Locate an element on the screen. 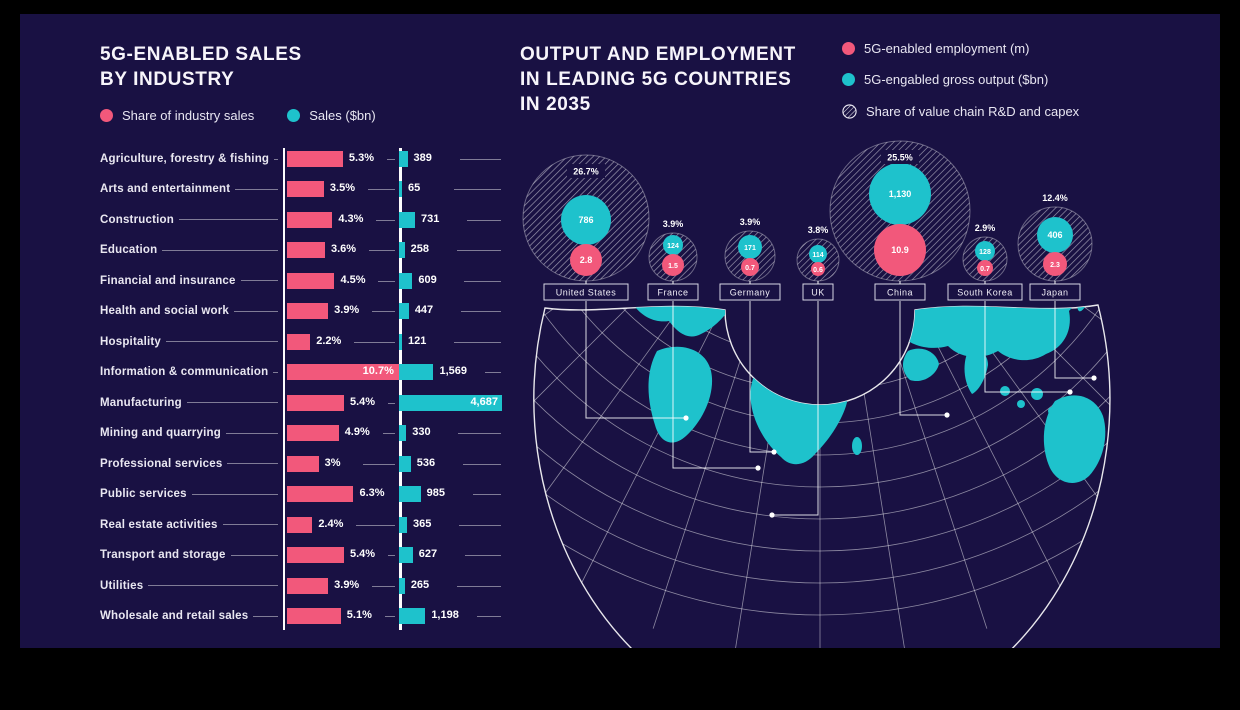 The width and height of the screenshot is (1240, 710). country-bubble-group: 124 1.5 3.9% France is located at coordinates (704, 345).